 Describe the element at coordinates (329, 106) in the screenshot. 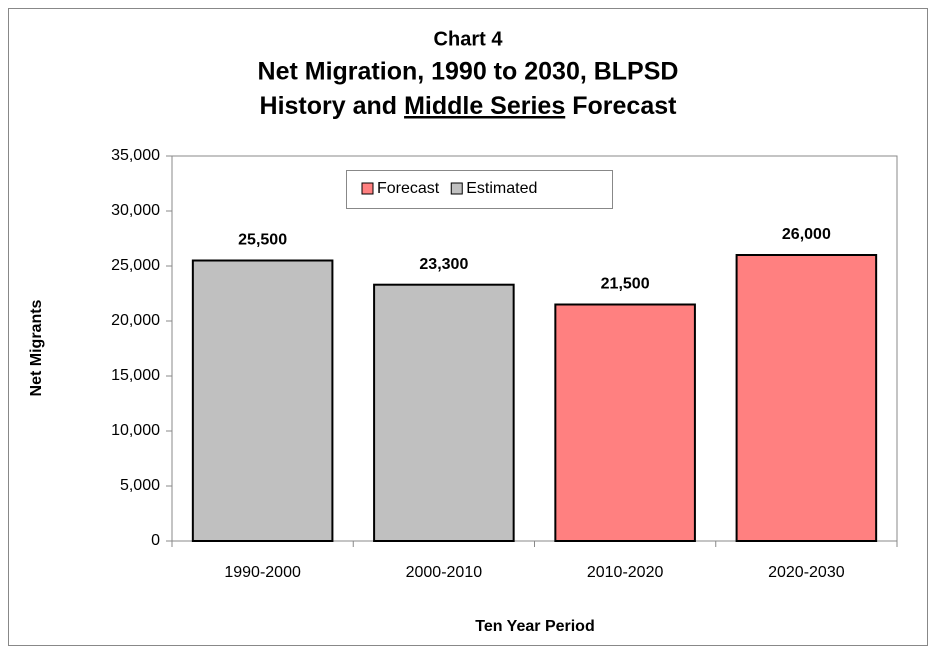

I see `subtitle-part: History and` at that location.